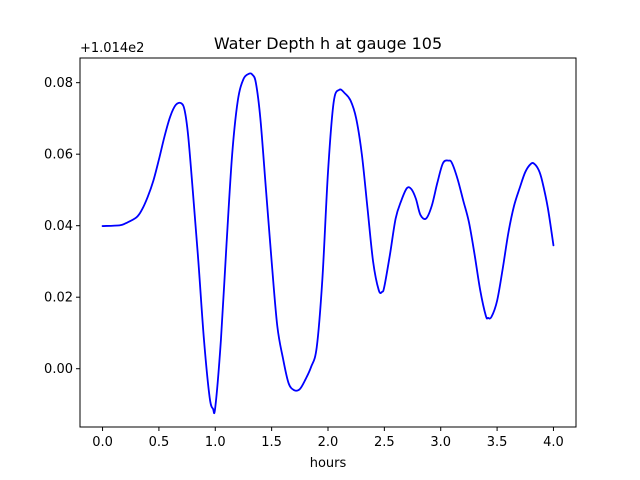  I want to click on y-axis-ticks: 0.00 0.02 0.04 0.06 0.08, so click(62, 226).